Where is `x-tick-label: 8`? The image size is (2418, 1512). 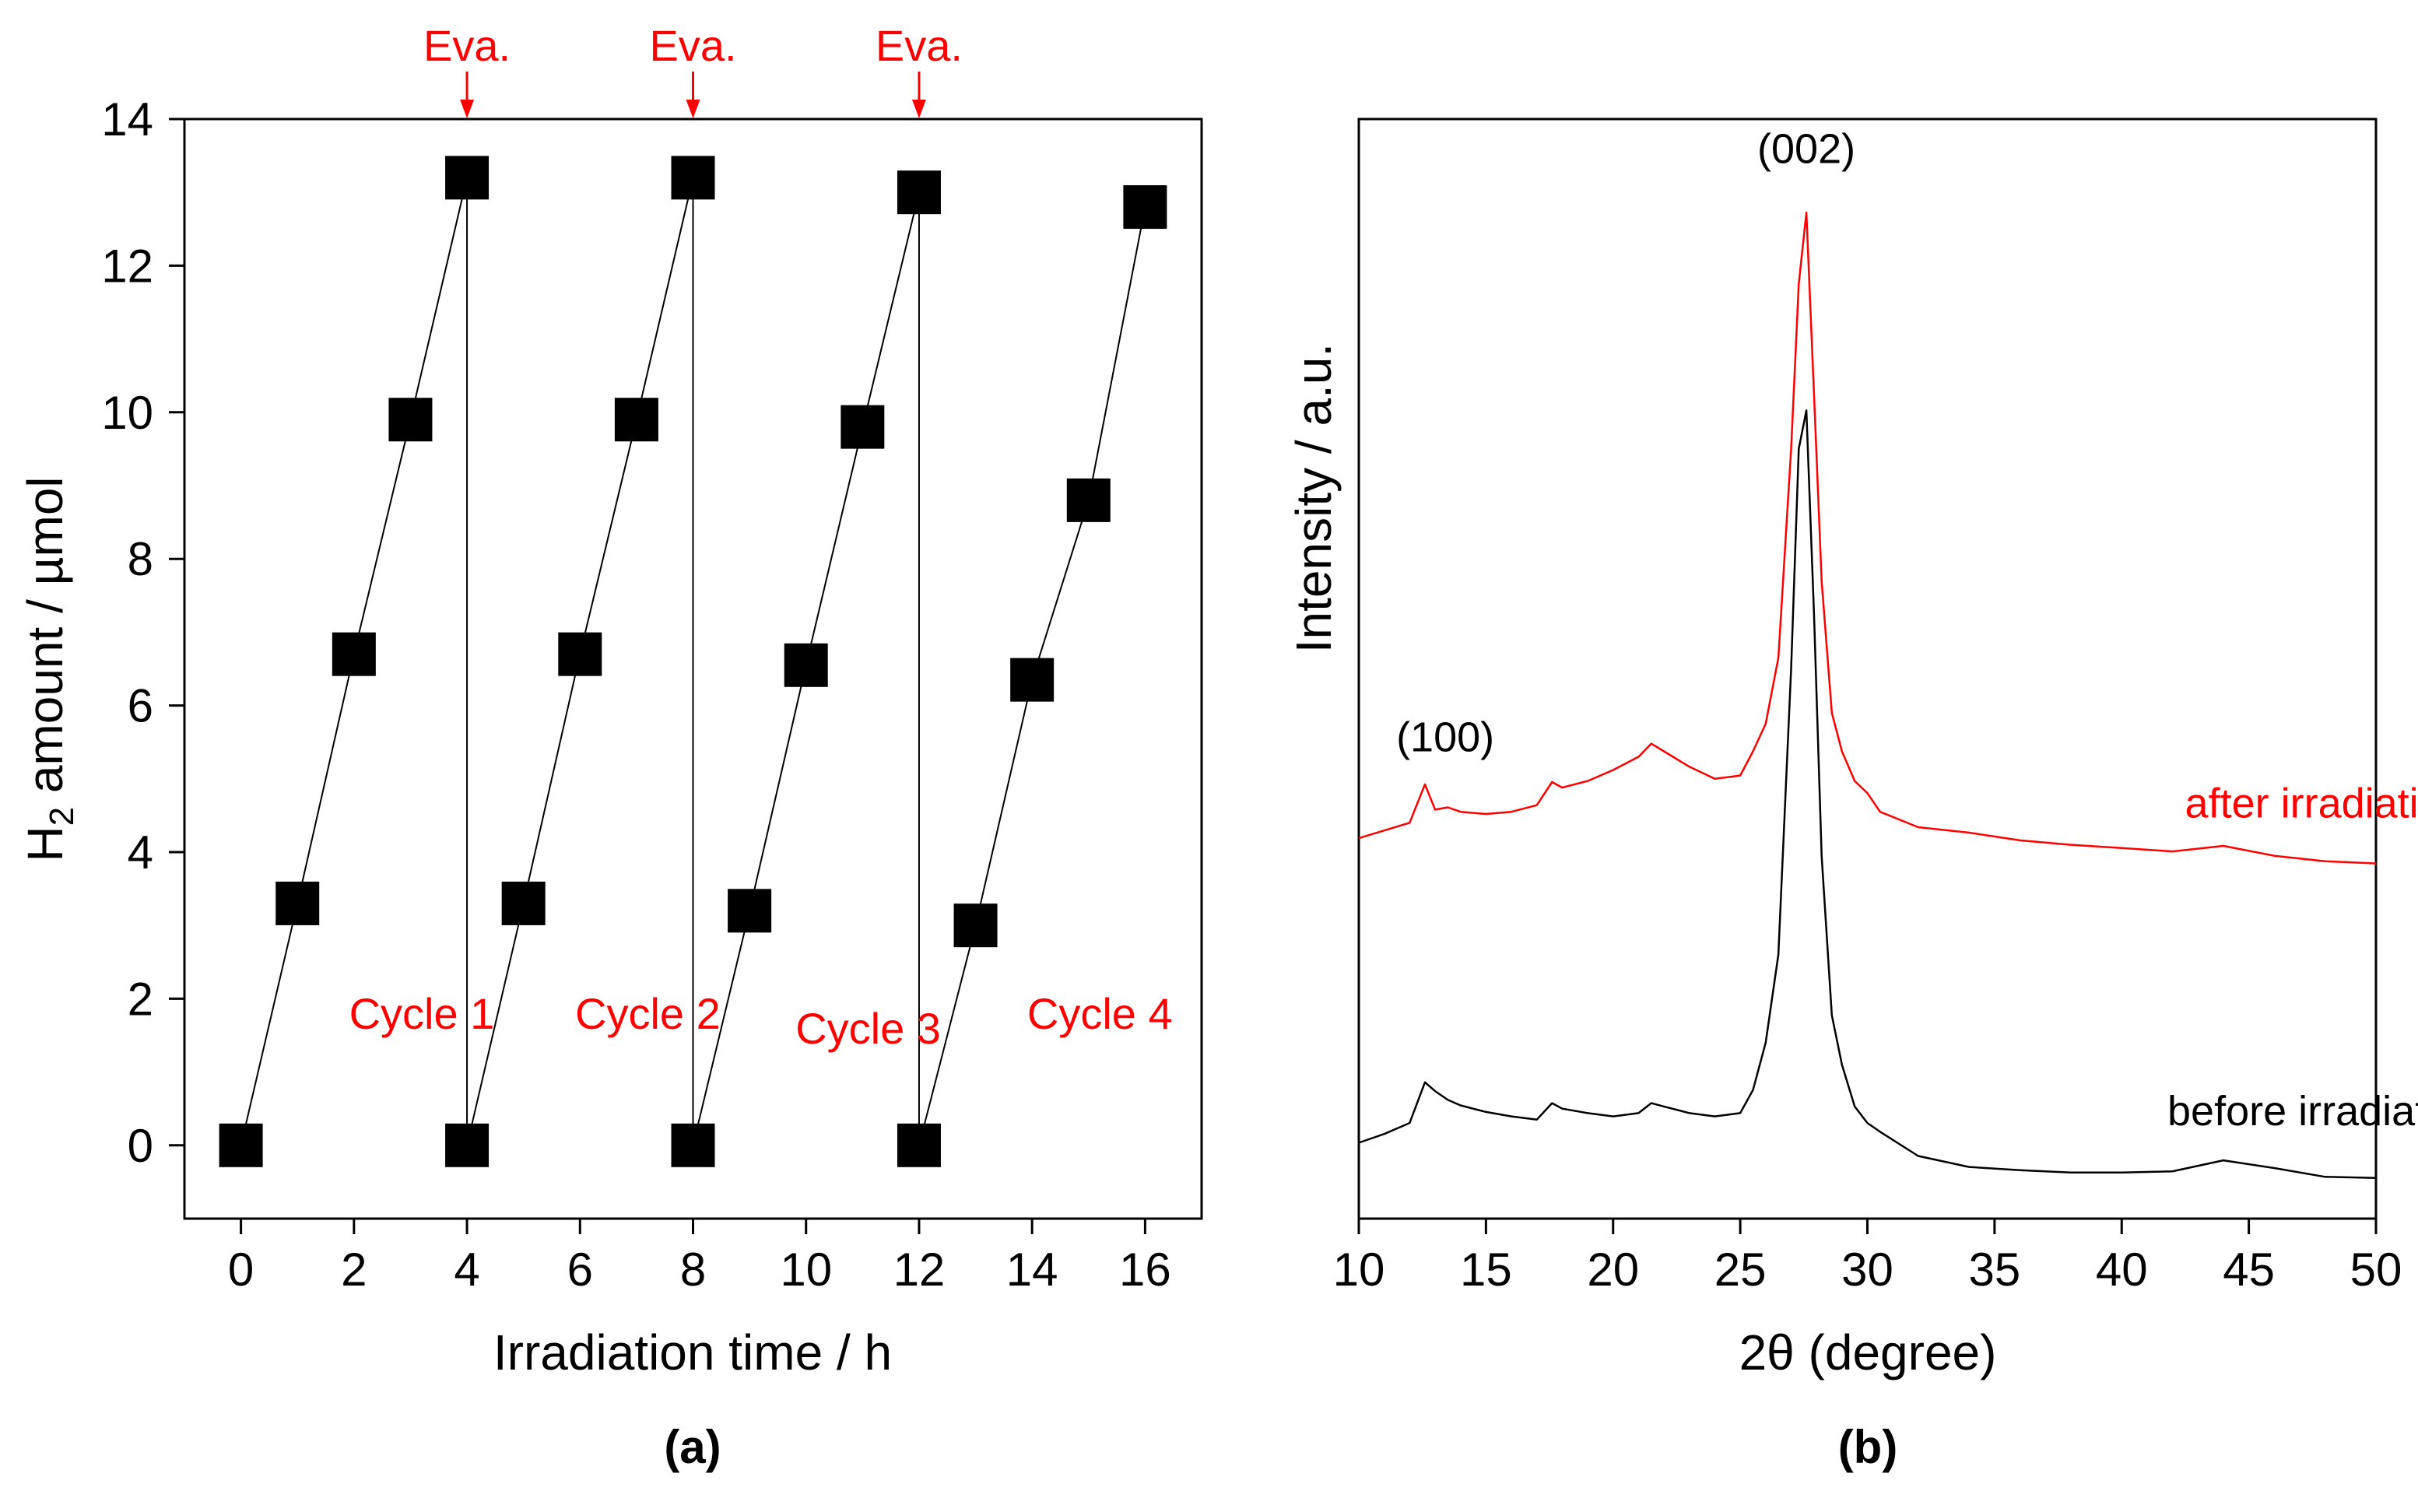
x-tick-label: 8 is located at coordinates (693, 1270).